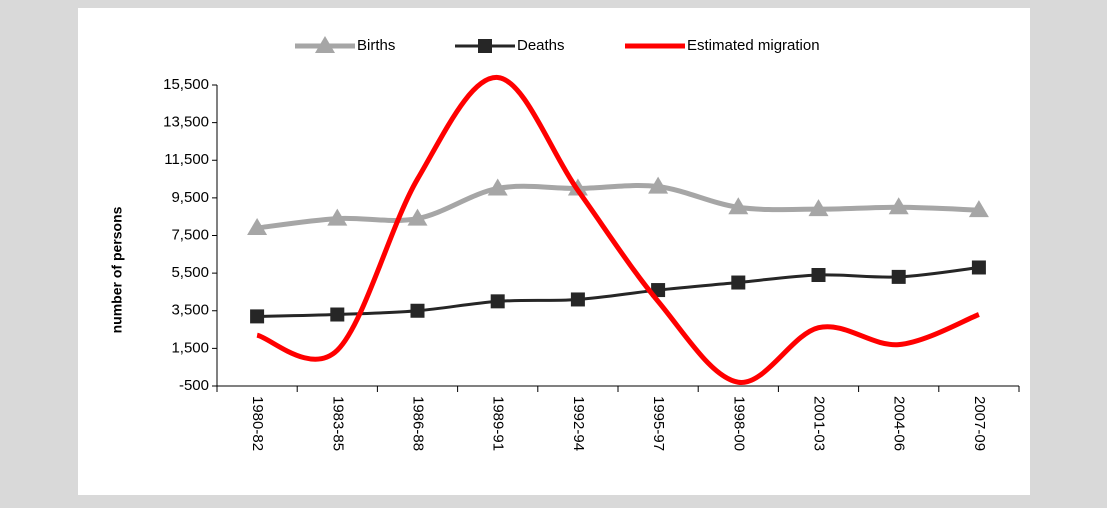  Describe the element at coordinates (578, 423) in the screenshot. I see `x-tick-label: 1992-94` at that location.